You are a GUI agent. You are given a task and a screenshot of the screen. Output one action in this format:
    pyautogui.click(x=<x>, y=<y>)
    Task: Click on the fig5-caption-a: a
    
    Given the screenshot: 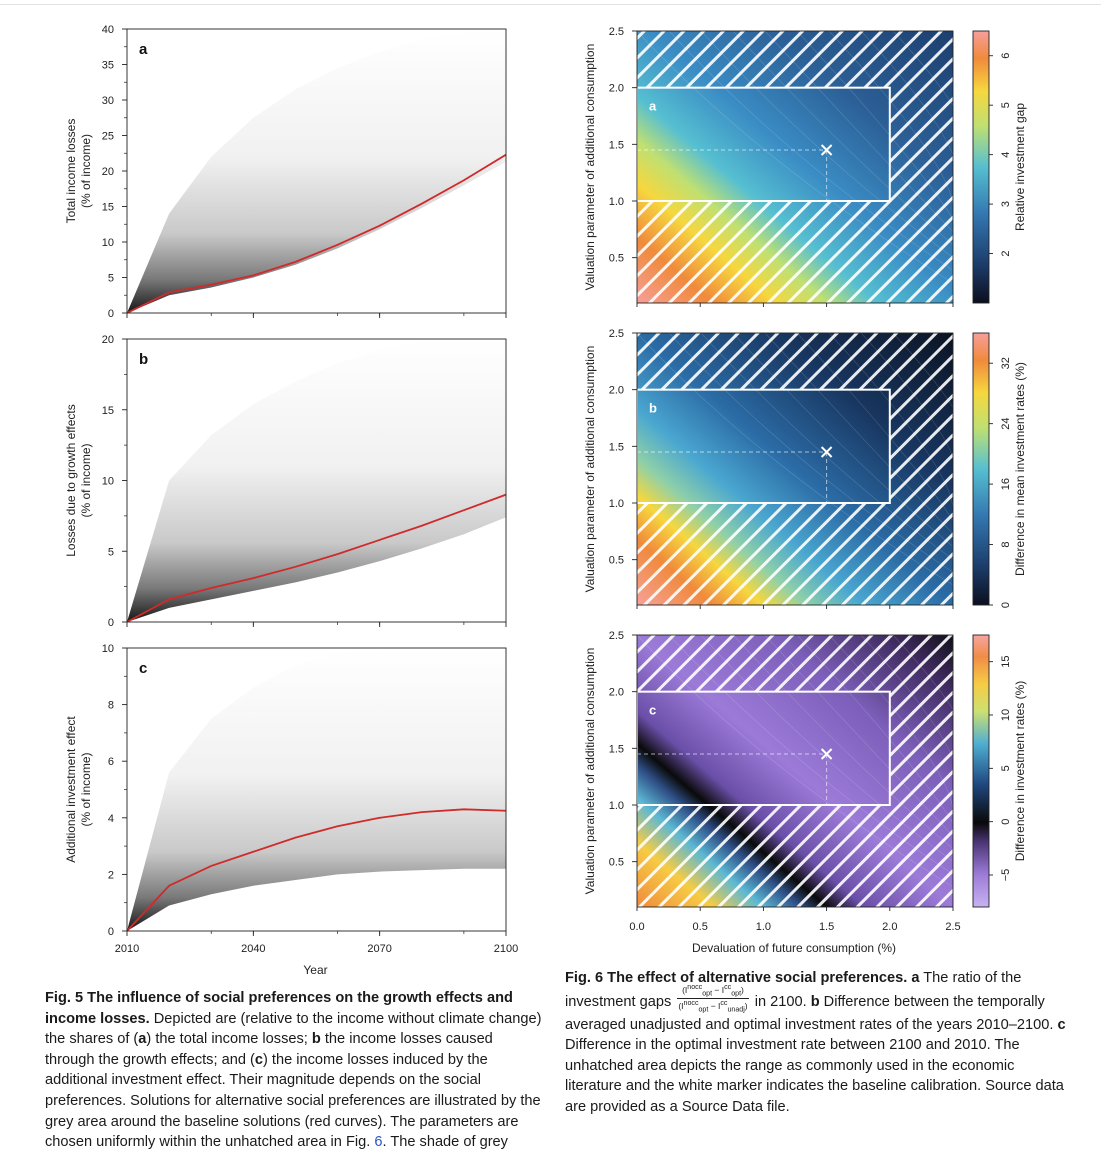 What is the action you would take?
    pyautogui.click(x=142, y=1039)
    